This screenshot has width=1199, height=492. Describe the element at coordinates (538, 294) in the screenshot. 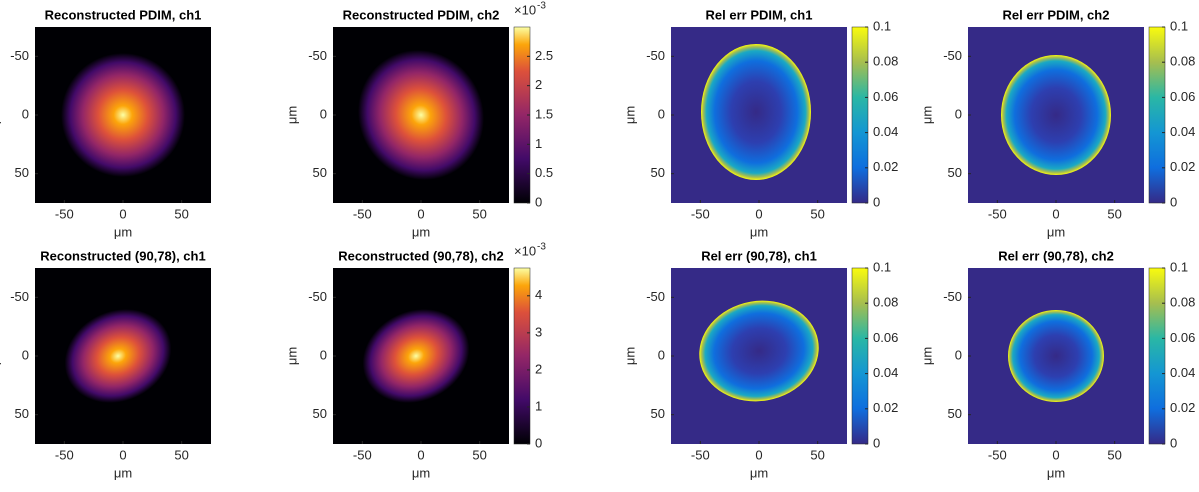

I see `colorbar-tick-label: 4` at that location.